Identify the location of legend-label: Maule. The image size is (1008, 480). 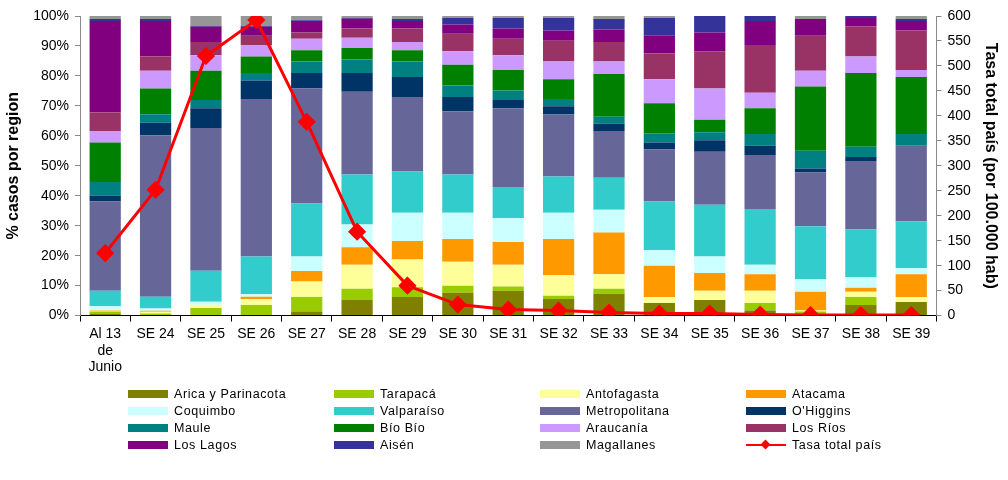
(193, 428).